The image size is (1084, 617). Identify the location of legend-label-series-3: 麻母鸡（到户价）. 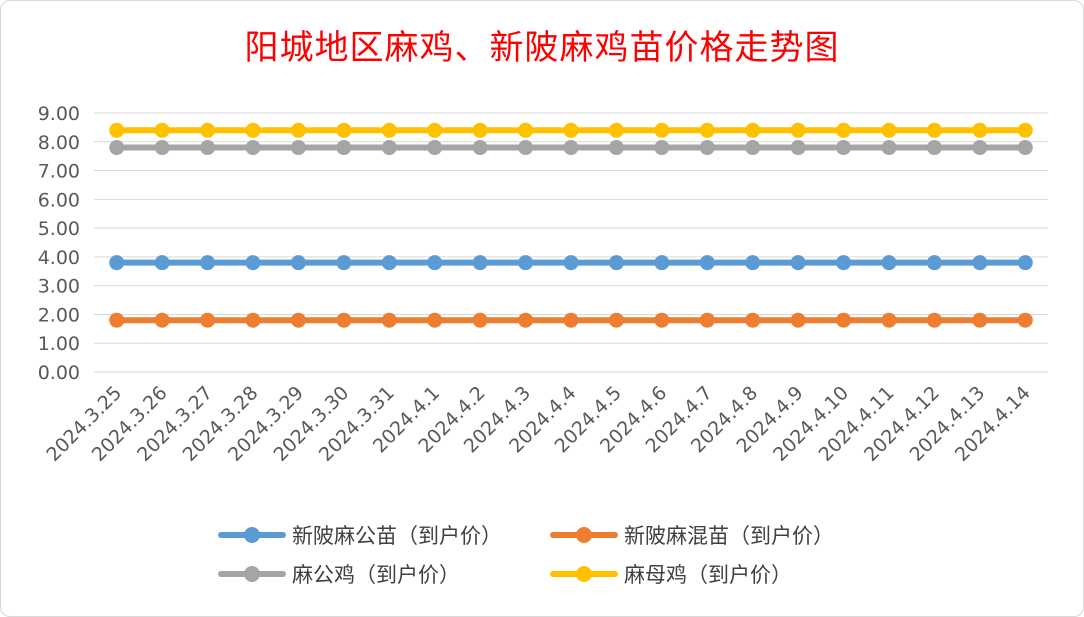
(708, 575).